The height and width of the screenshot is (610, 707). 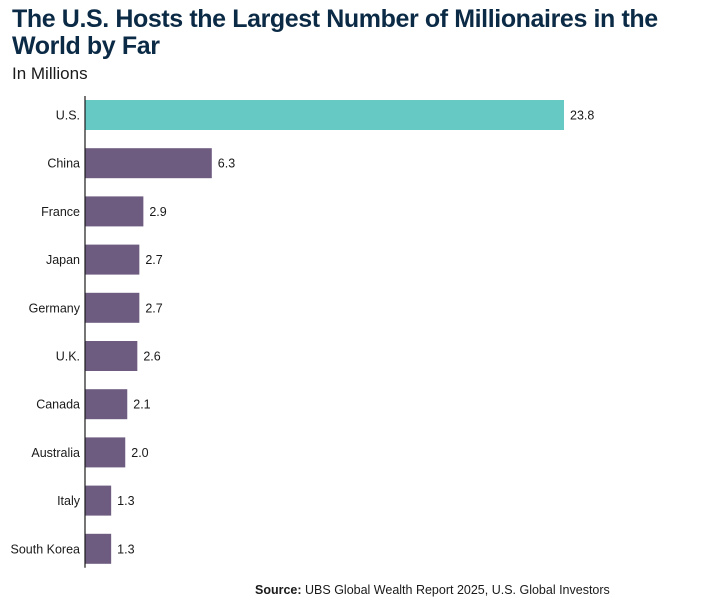 What do you see at coordinates (98, 548) in the screenshot?
I see `bar-south-korea` at bounding box center [98, 548].